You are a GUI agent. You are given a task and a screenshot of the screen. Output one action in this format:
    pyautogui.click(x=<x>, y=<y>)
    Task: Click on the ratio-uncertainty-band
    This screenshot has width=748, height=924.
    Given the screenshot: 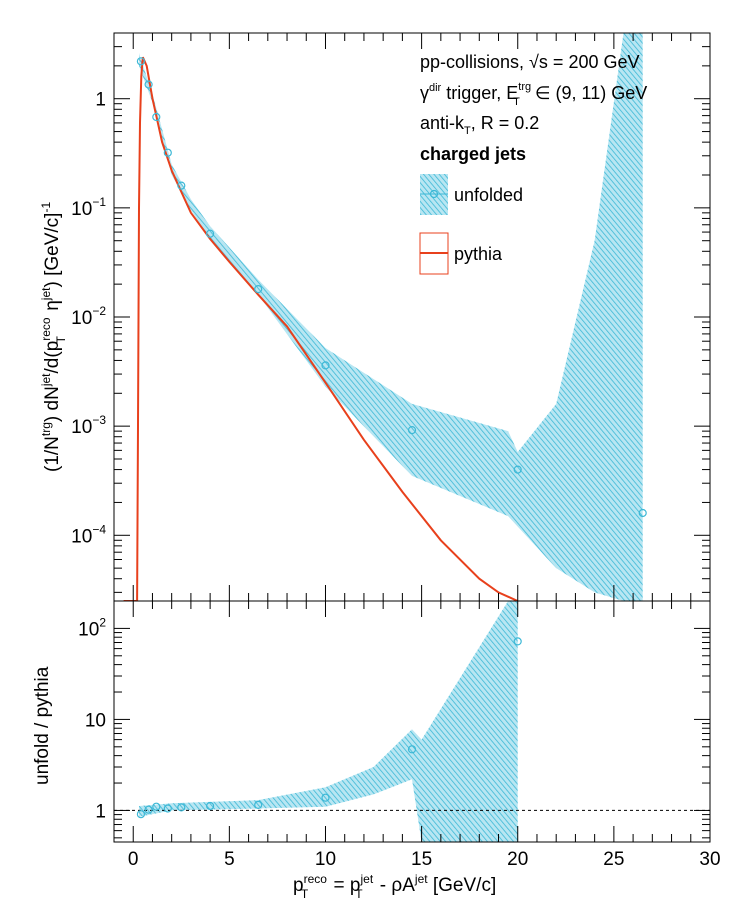 What is the action you would take?
    pyautogui.click(x=328, y=721)
    